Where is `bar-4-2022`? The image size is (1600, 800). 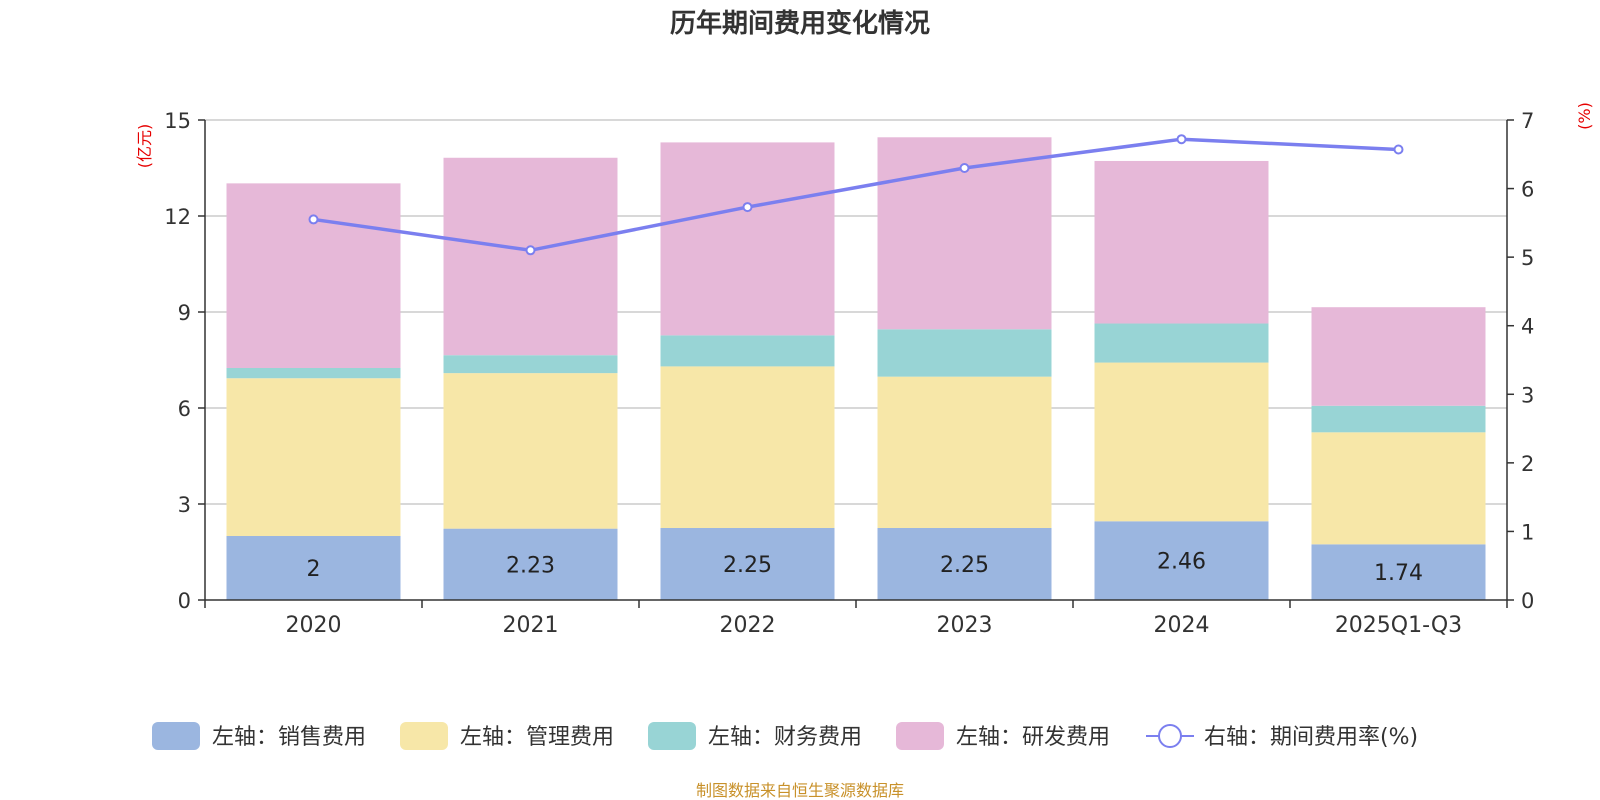
bar-4-2022 is located at coordinates (747, 239).